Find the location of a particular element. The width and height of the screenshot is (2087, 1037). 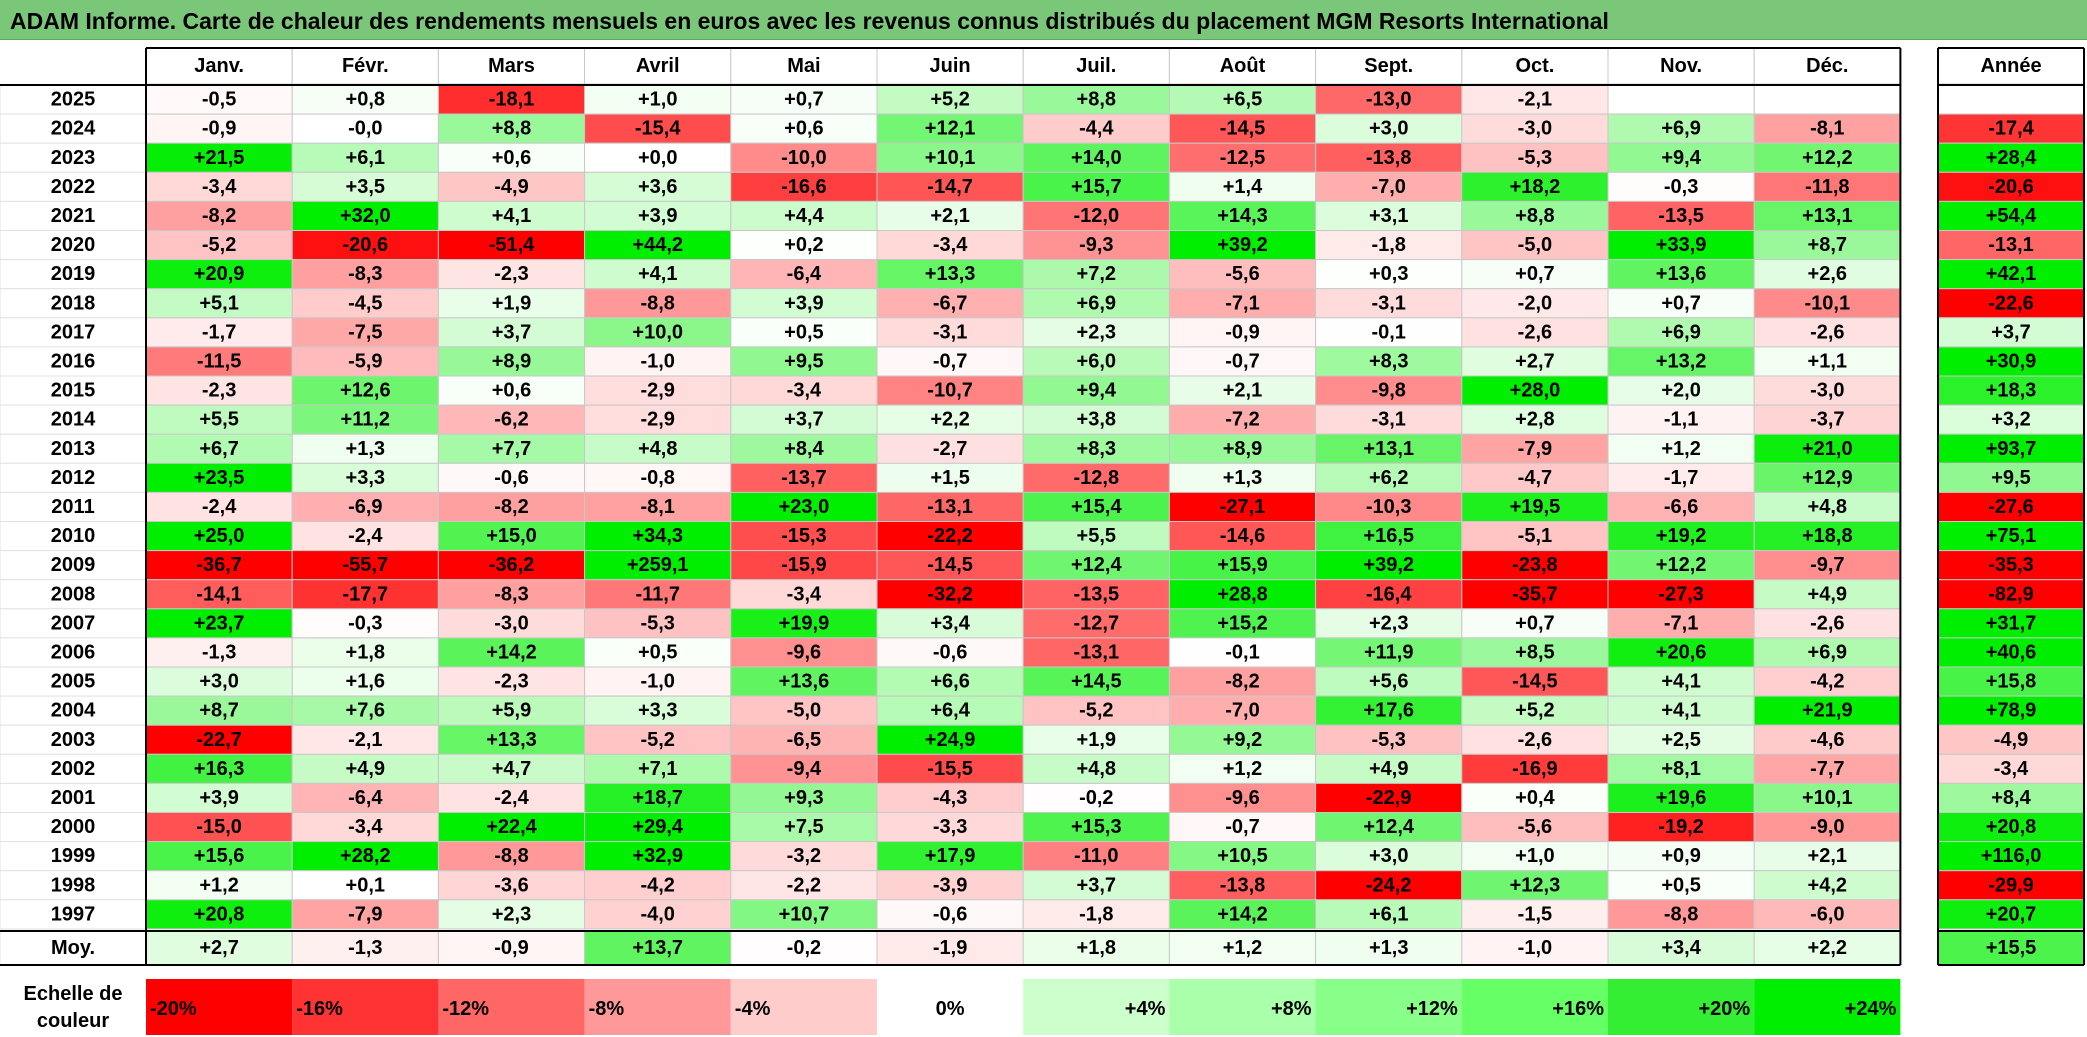

heatmap-cell-value: -36,2 is located at coordinates (512, 565).